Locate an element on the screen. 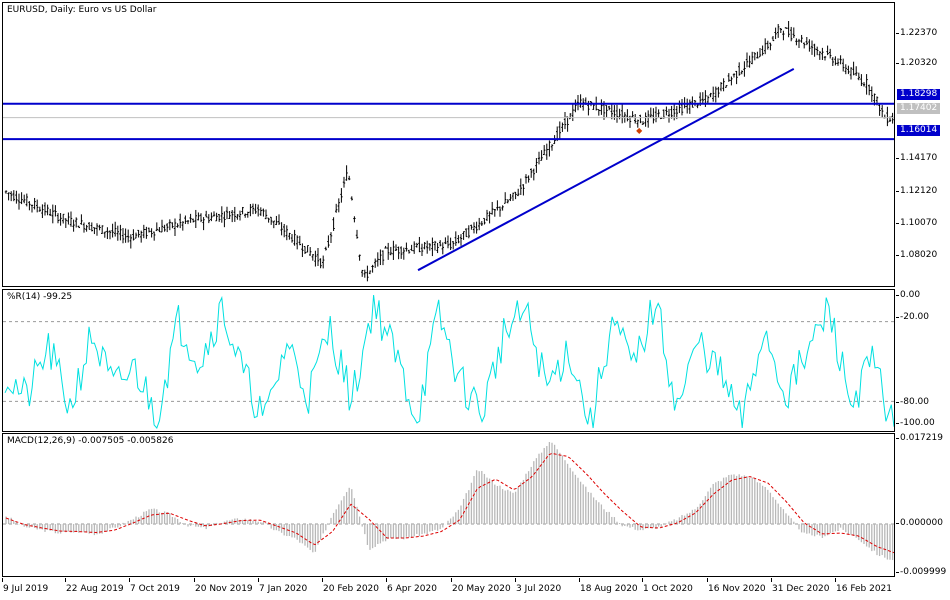 This screenshot has height=600, width=950. x-axis-label: 18 Aug 2020 is located at coordinates (609, 589).